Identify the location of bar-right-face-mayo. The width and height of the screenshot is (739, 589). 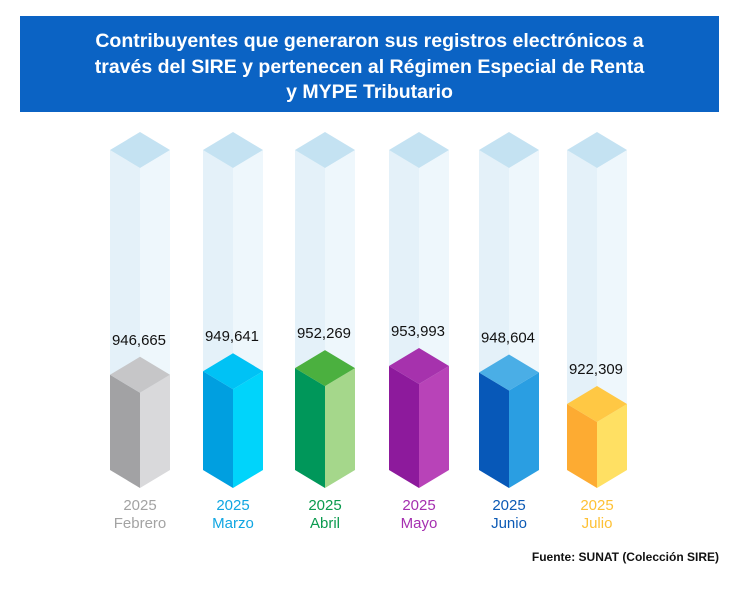
(434, 427).